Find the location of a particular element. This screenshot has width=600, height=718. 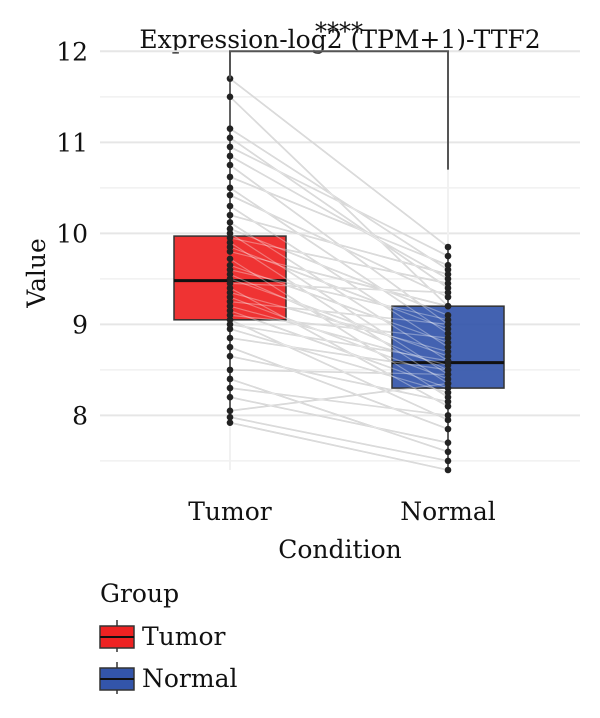

chart-title: Expression-log2 (TPM+1)-TTF2 is located at coordinates (339, 39).